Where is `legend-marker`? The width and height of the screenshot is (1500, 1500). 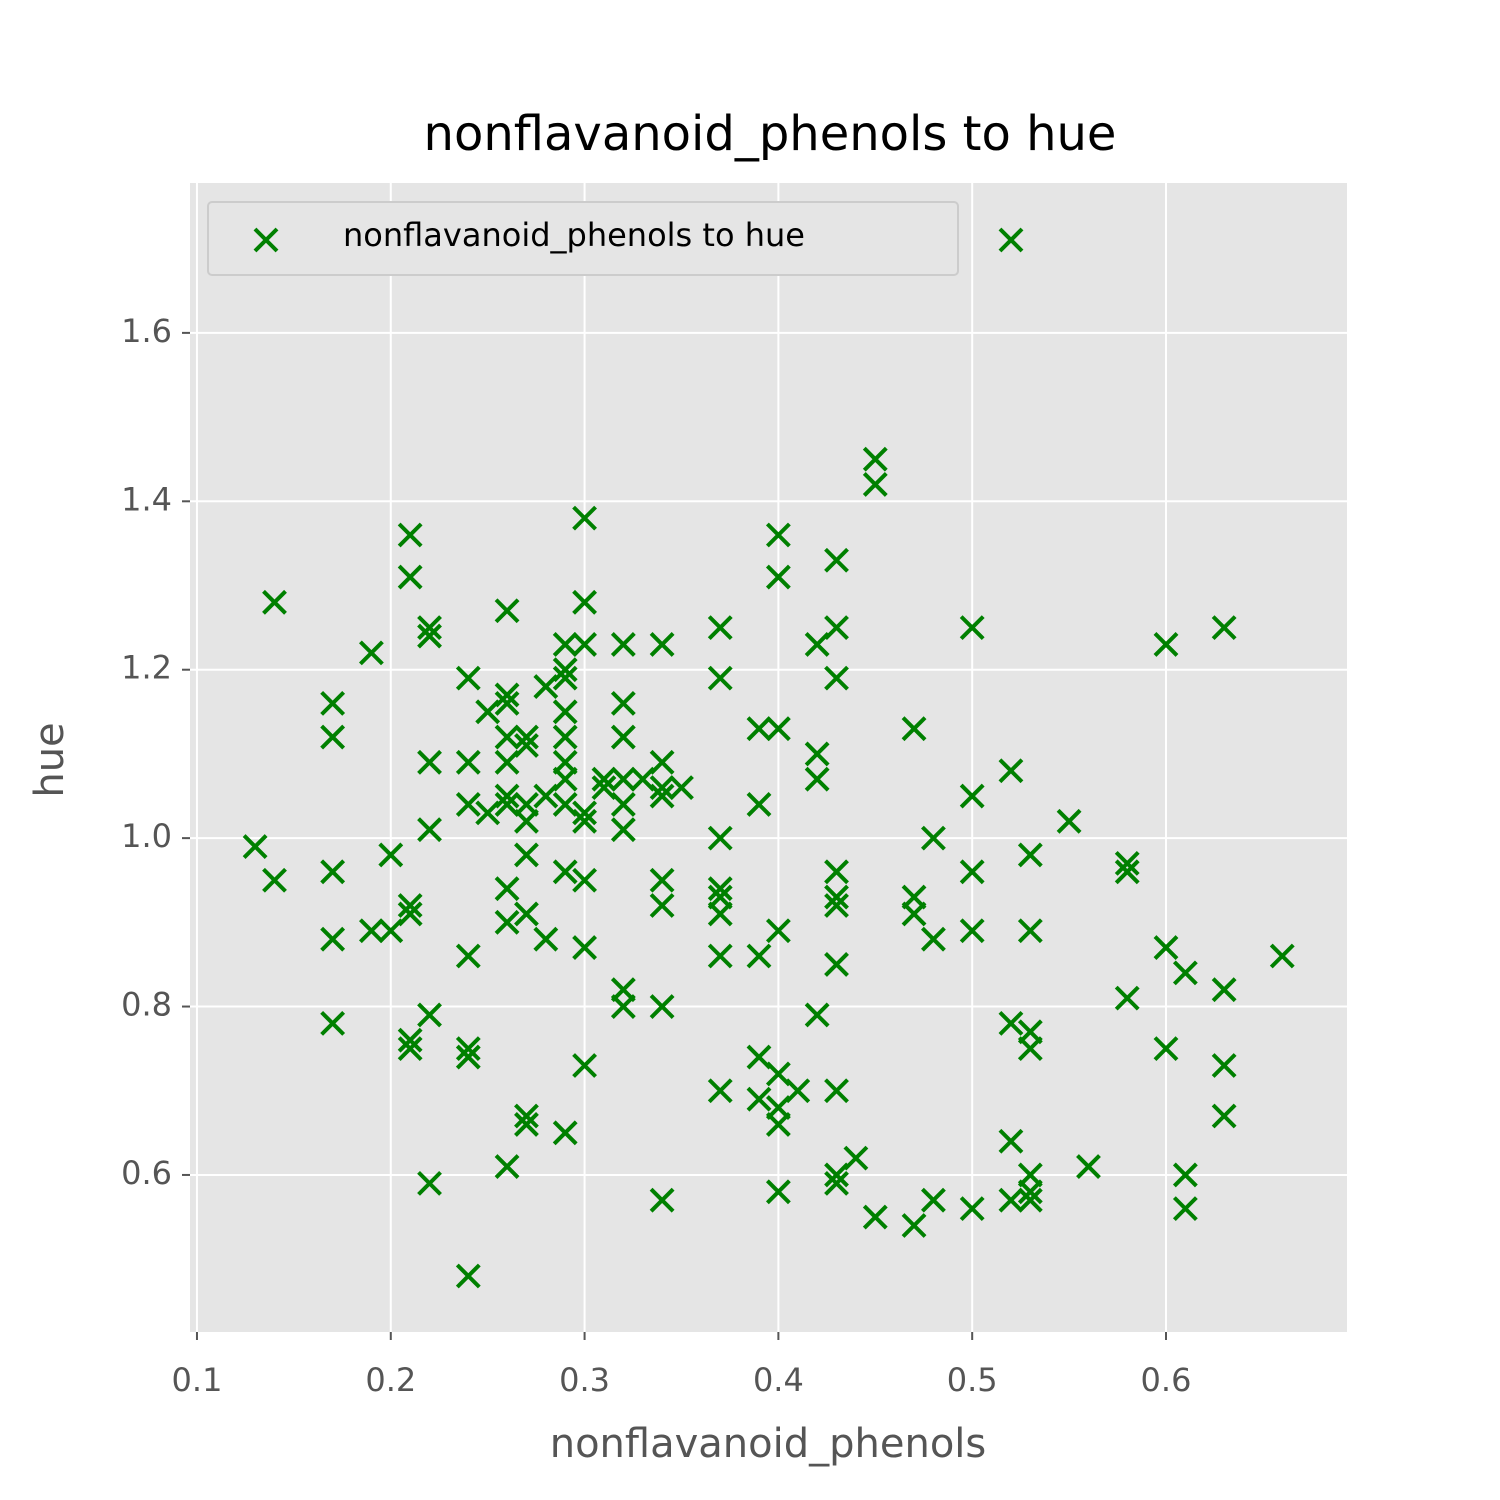
legend-marker is located at coordinates (266, 240).